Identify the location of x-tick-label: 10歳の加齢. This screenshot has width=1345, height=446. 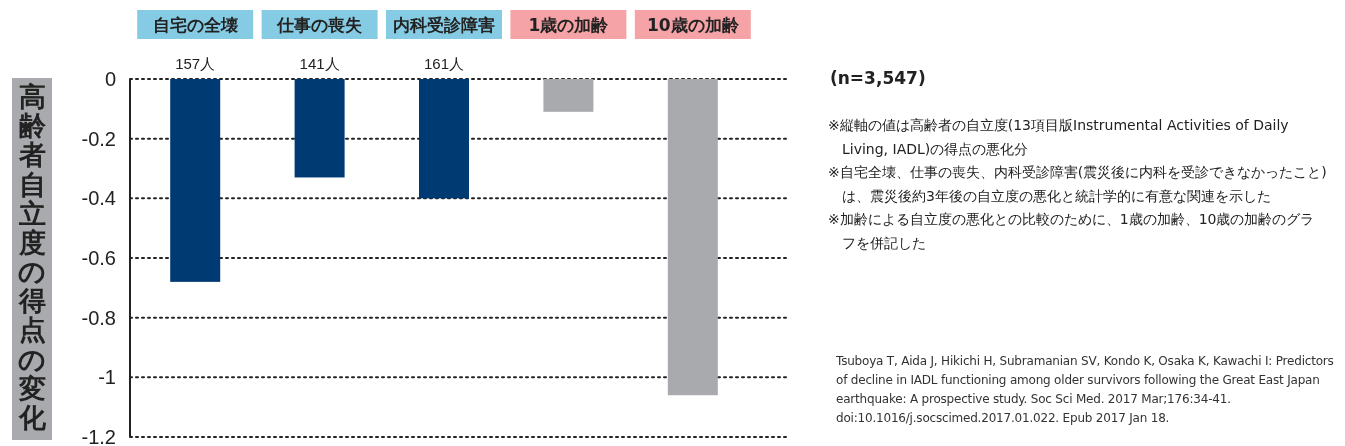
(693, 25).